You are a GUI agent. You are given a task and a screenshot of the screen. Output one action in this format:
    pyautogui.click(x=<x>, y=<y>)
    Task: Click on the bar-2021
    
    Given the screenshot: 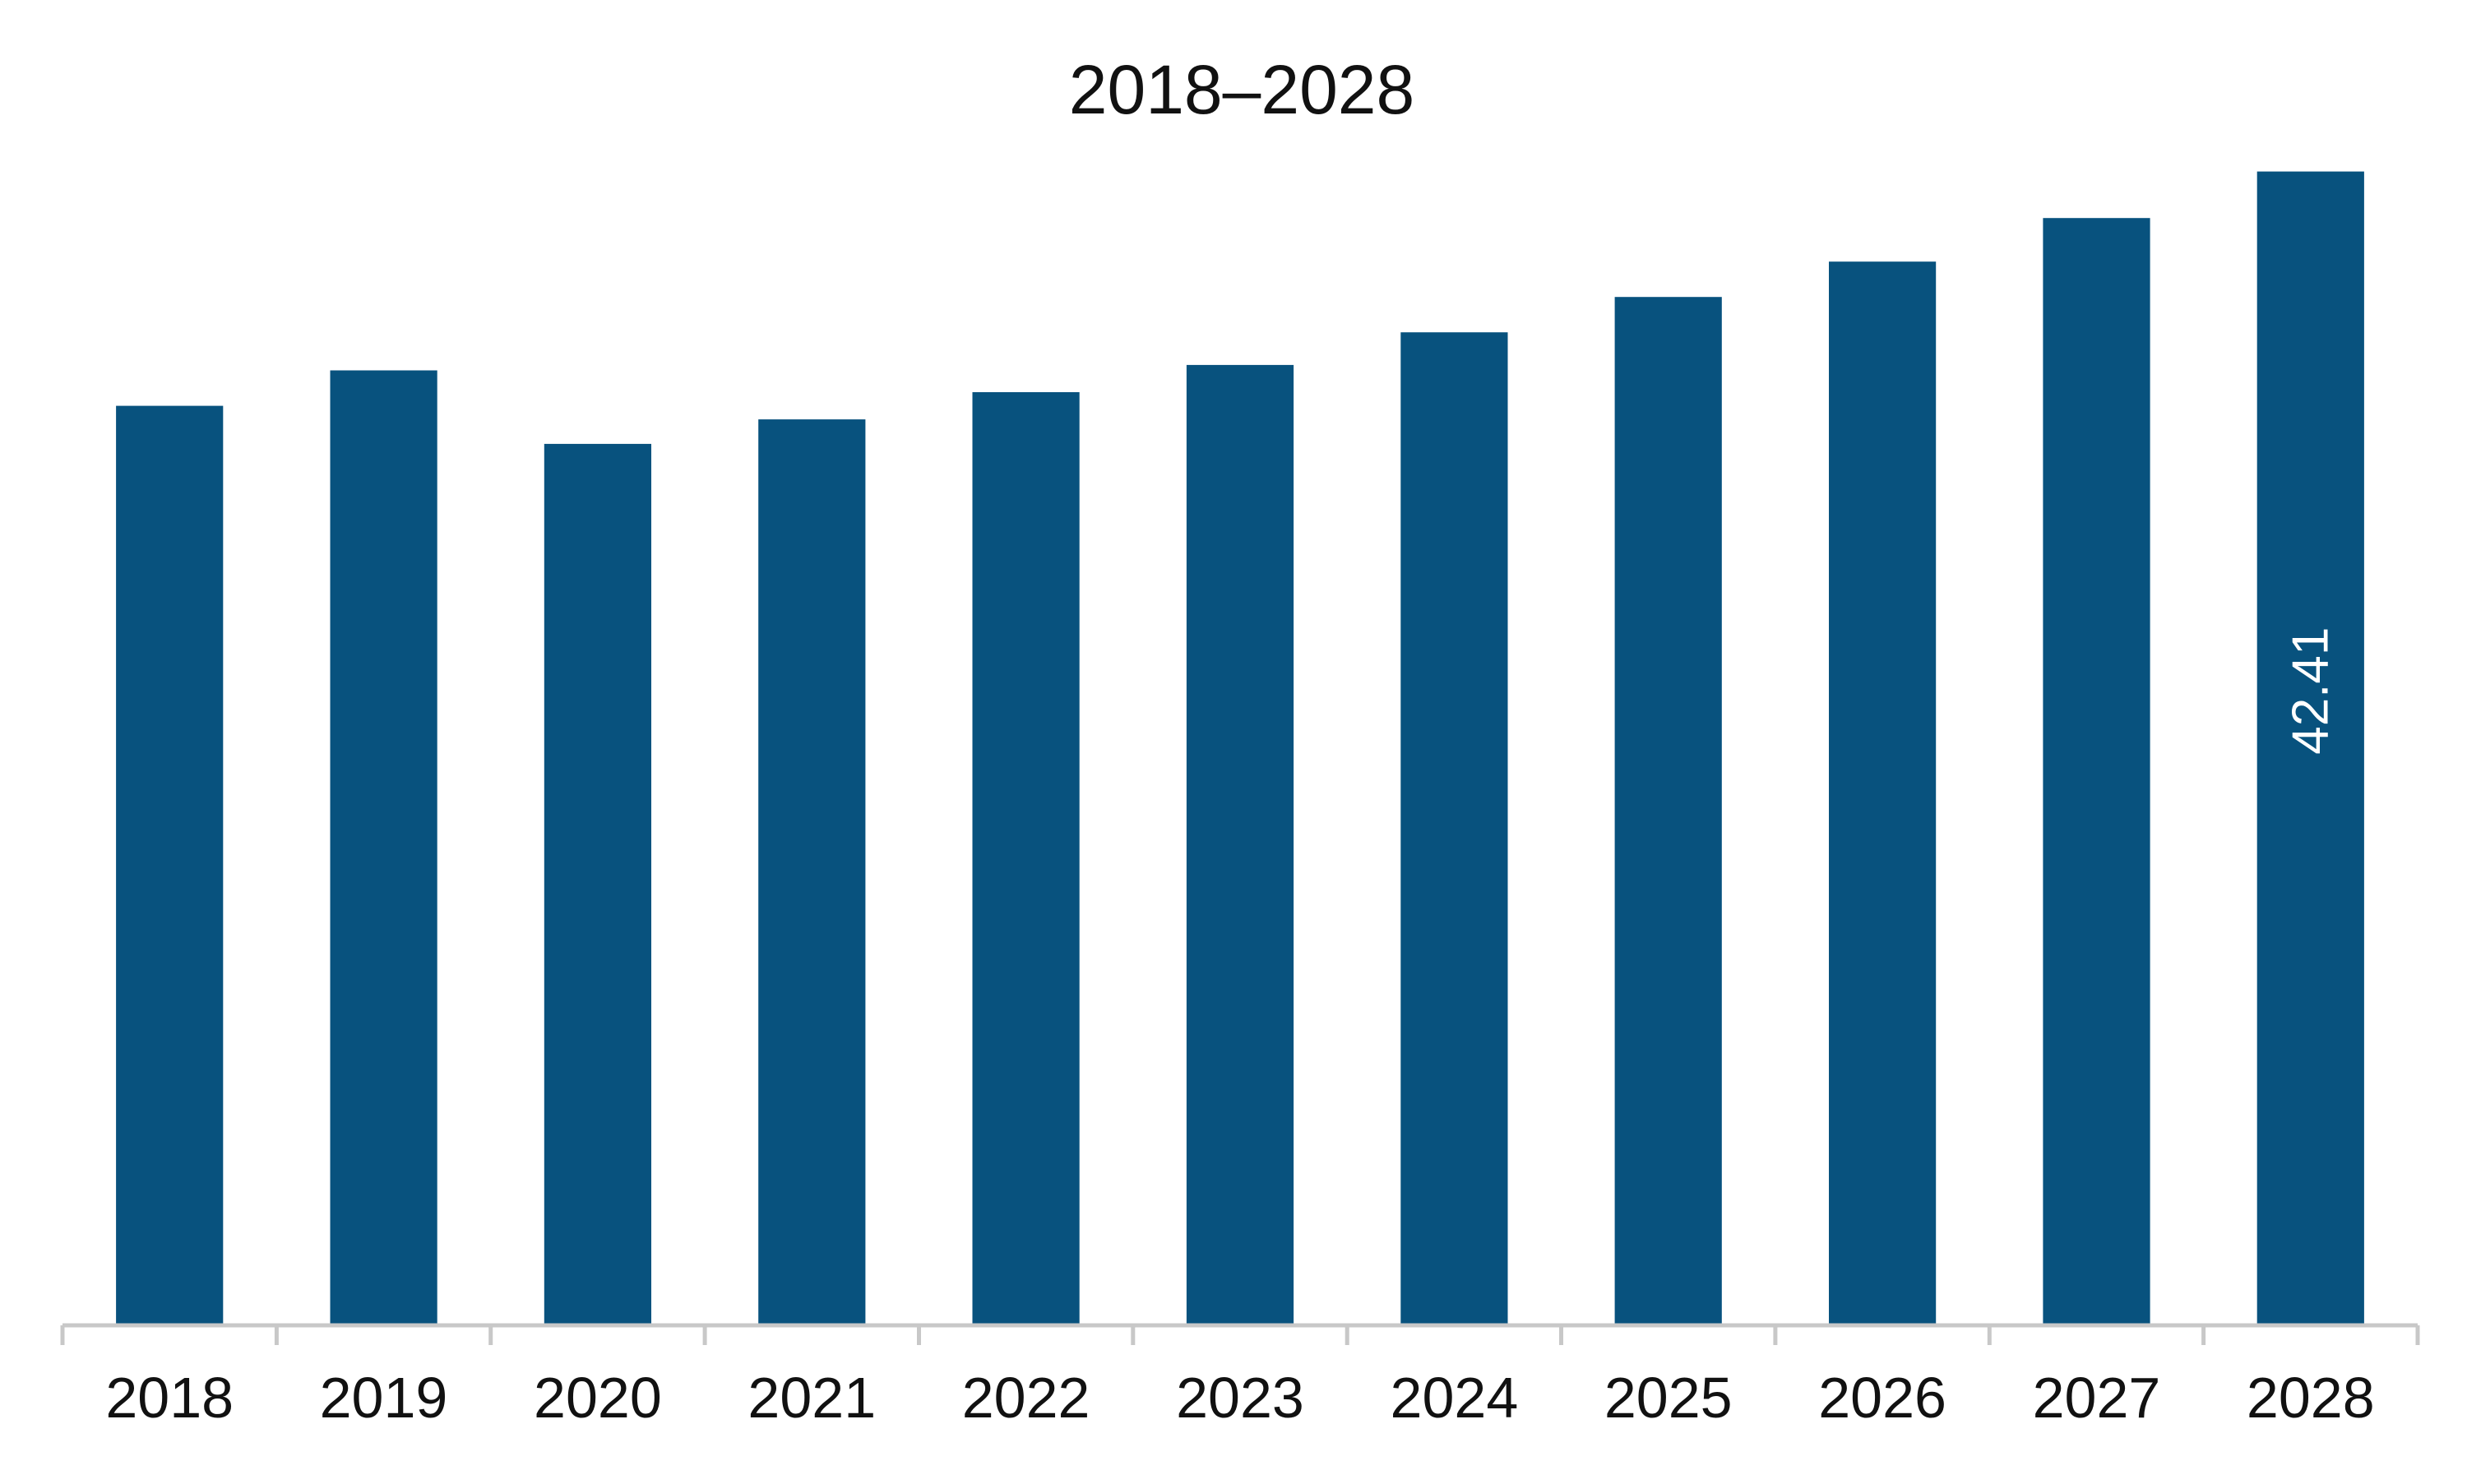 What is the action you would take?
    pyautogui.click(x=812, y=873)
    